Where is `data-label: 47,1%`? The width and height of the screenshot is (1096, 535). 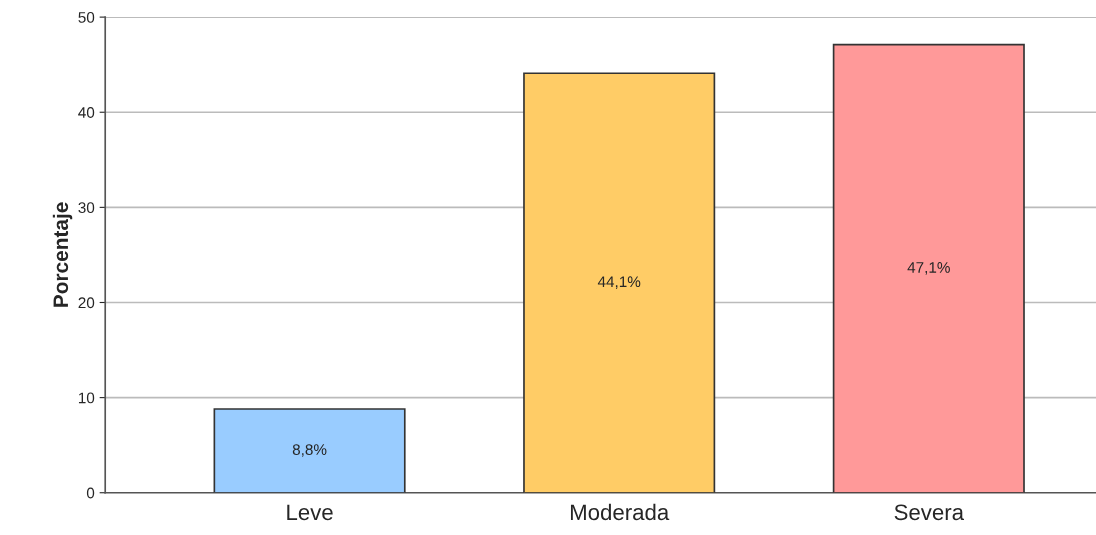 data-label: 47,1% is located at coordinates (928, 268).